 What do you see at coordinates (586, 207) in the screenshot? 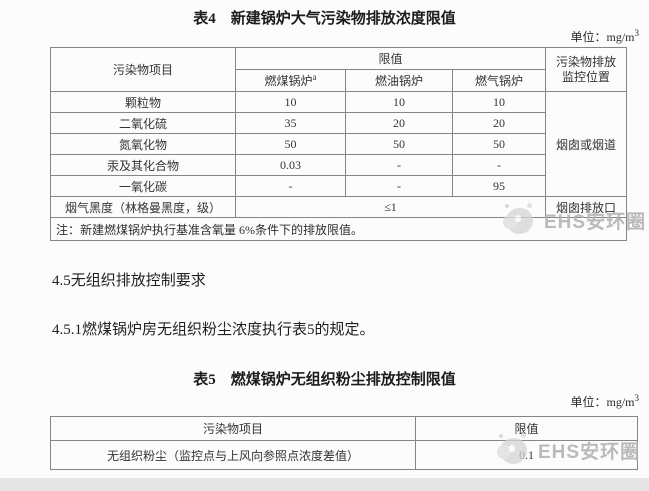
I see `blackness-monitor-location: 烟囱排放口` at bounding box center [586, 207].